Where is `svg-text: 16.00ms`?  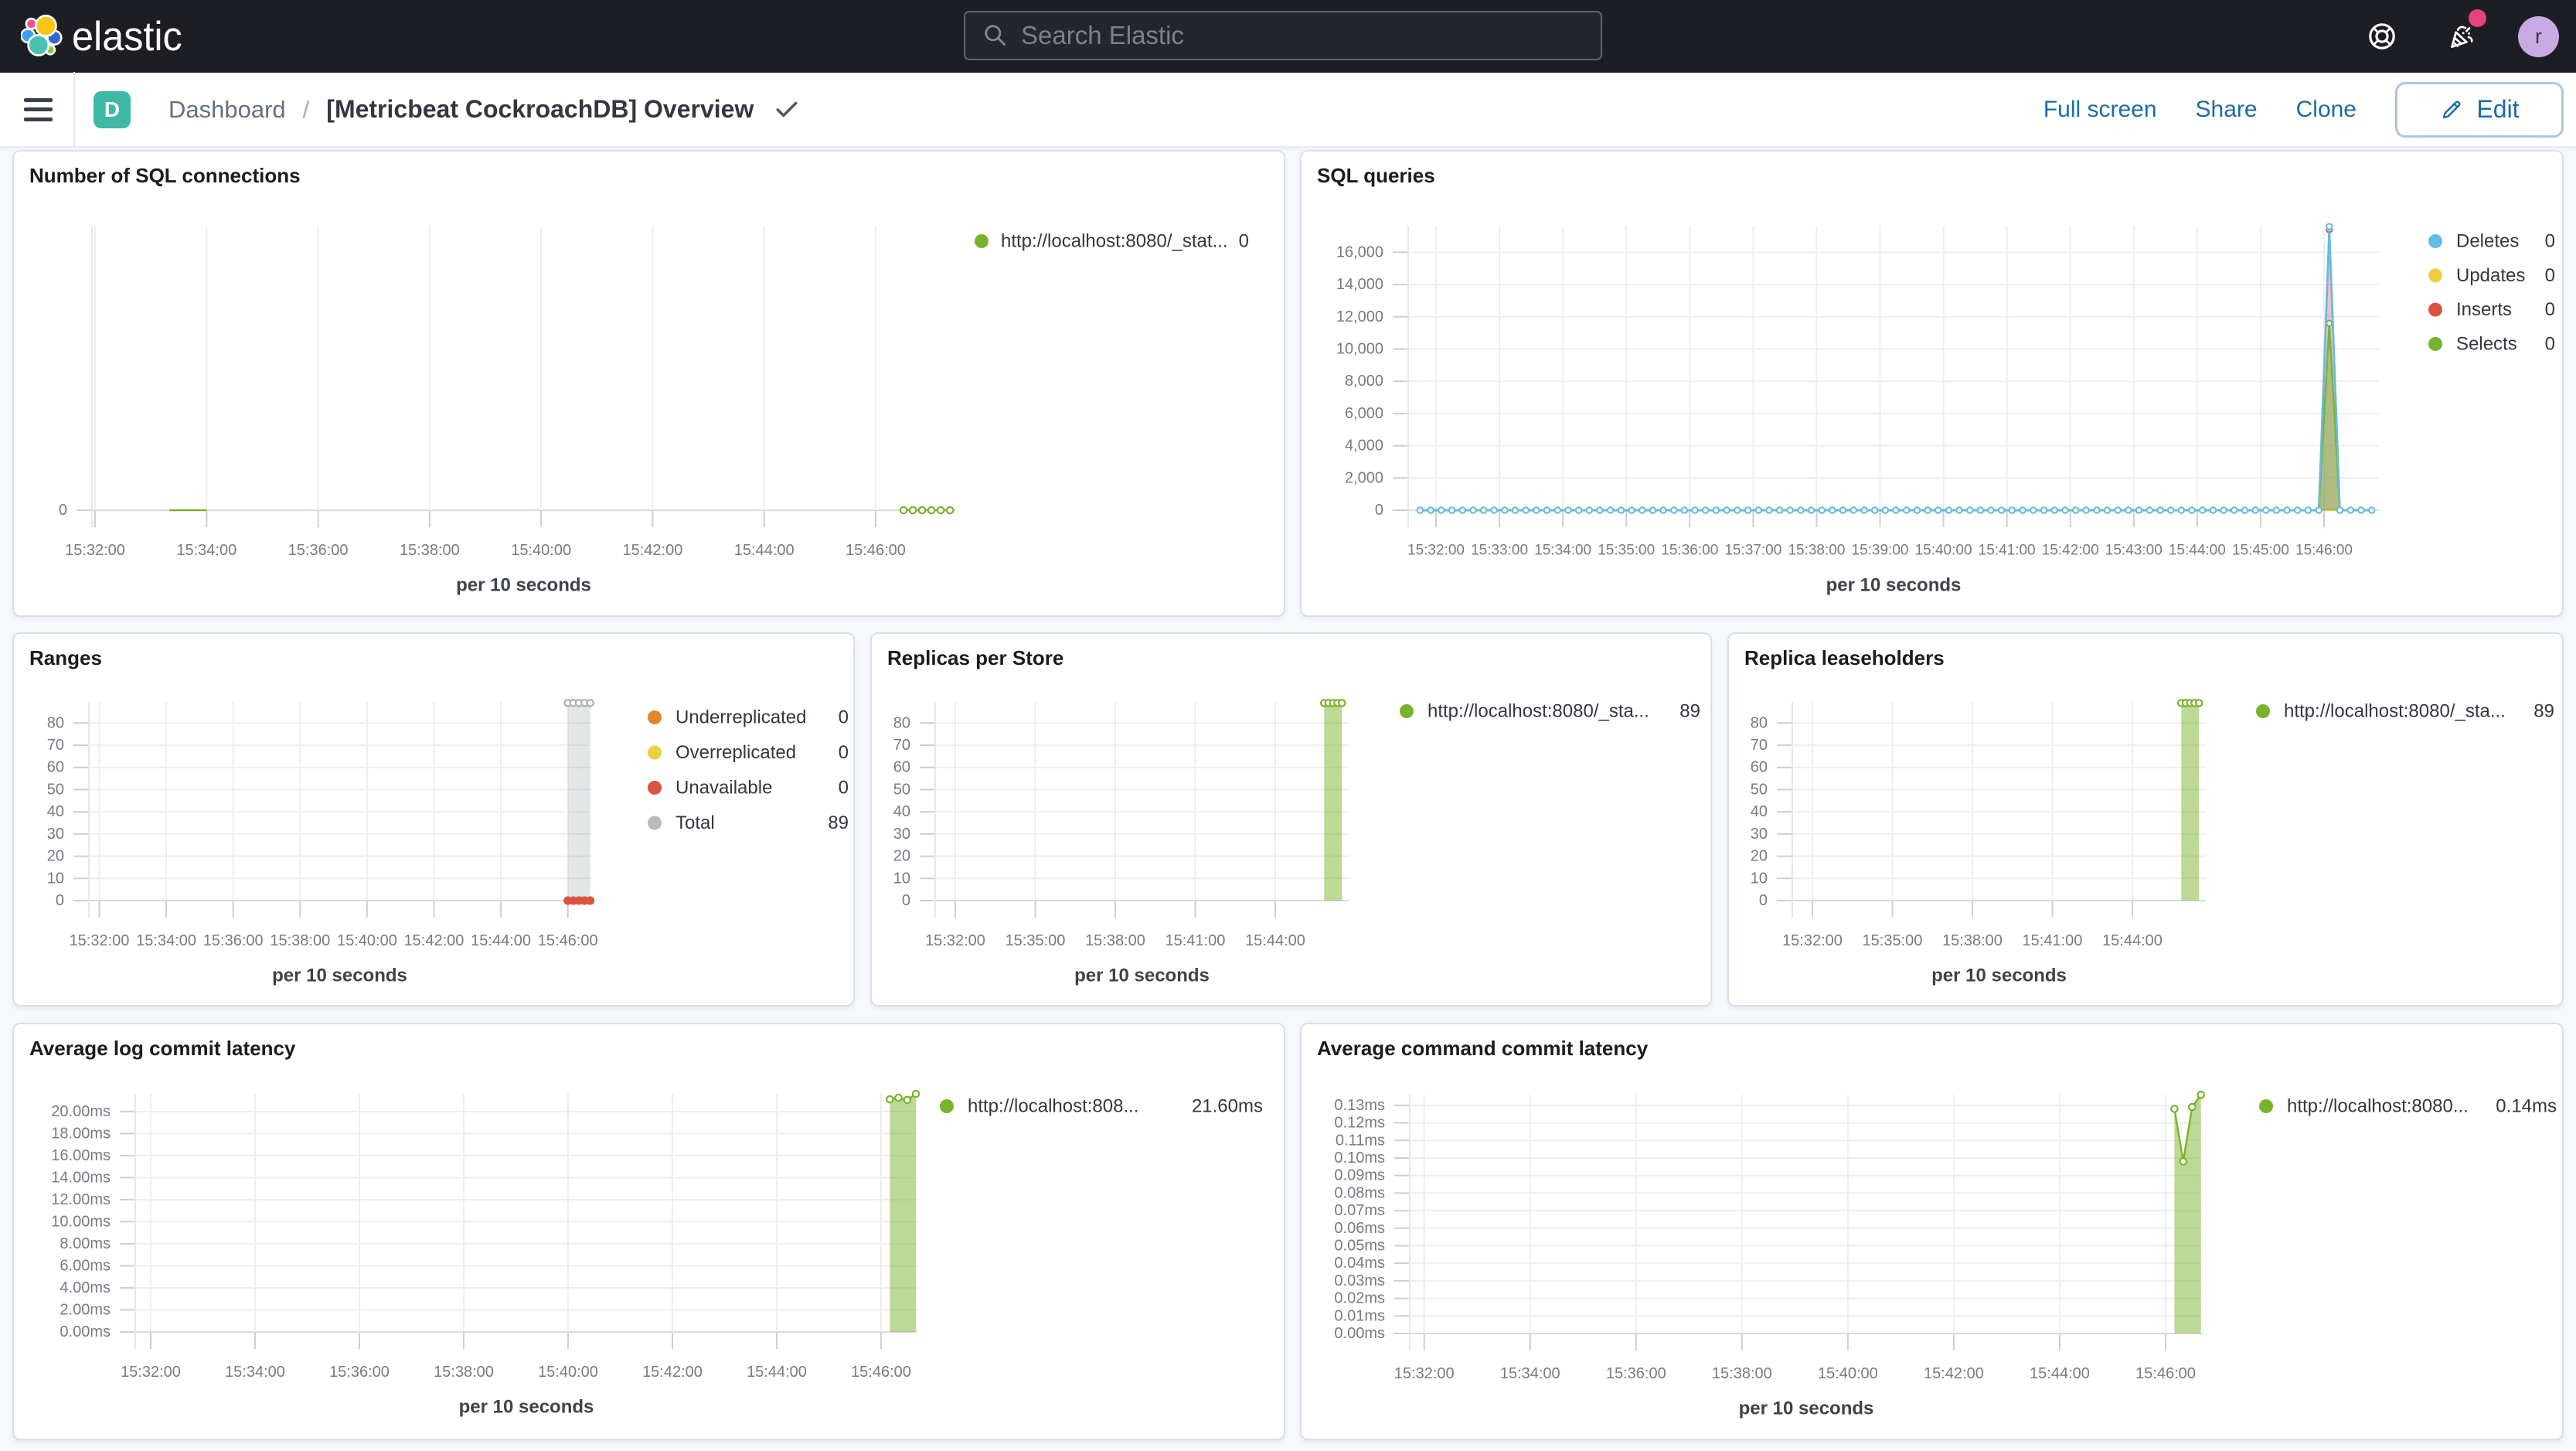 svg-text: 16.00ms is located at coordinates (81, 1155).